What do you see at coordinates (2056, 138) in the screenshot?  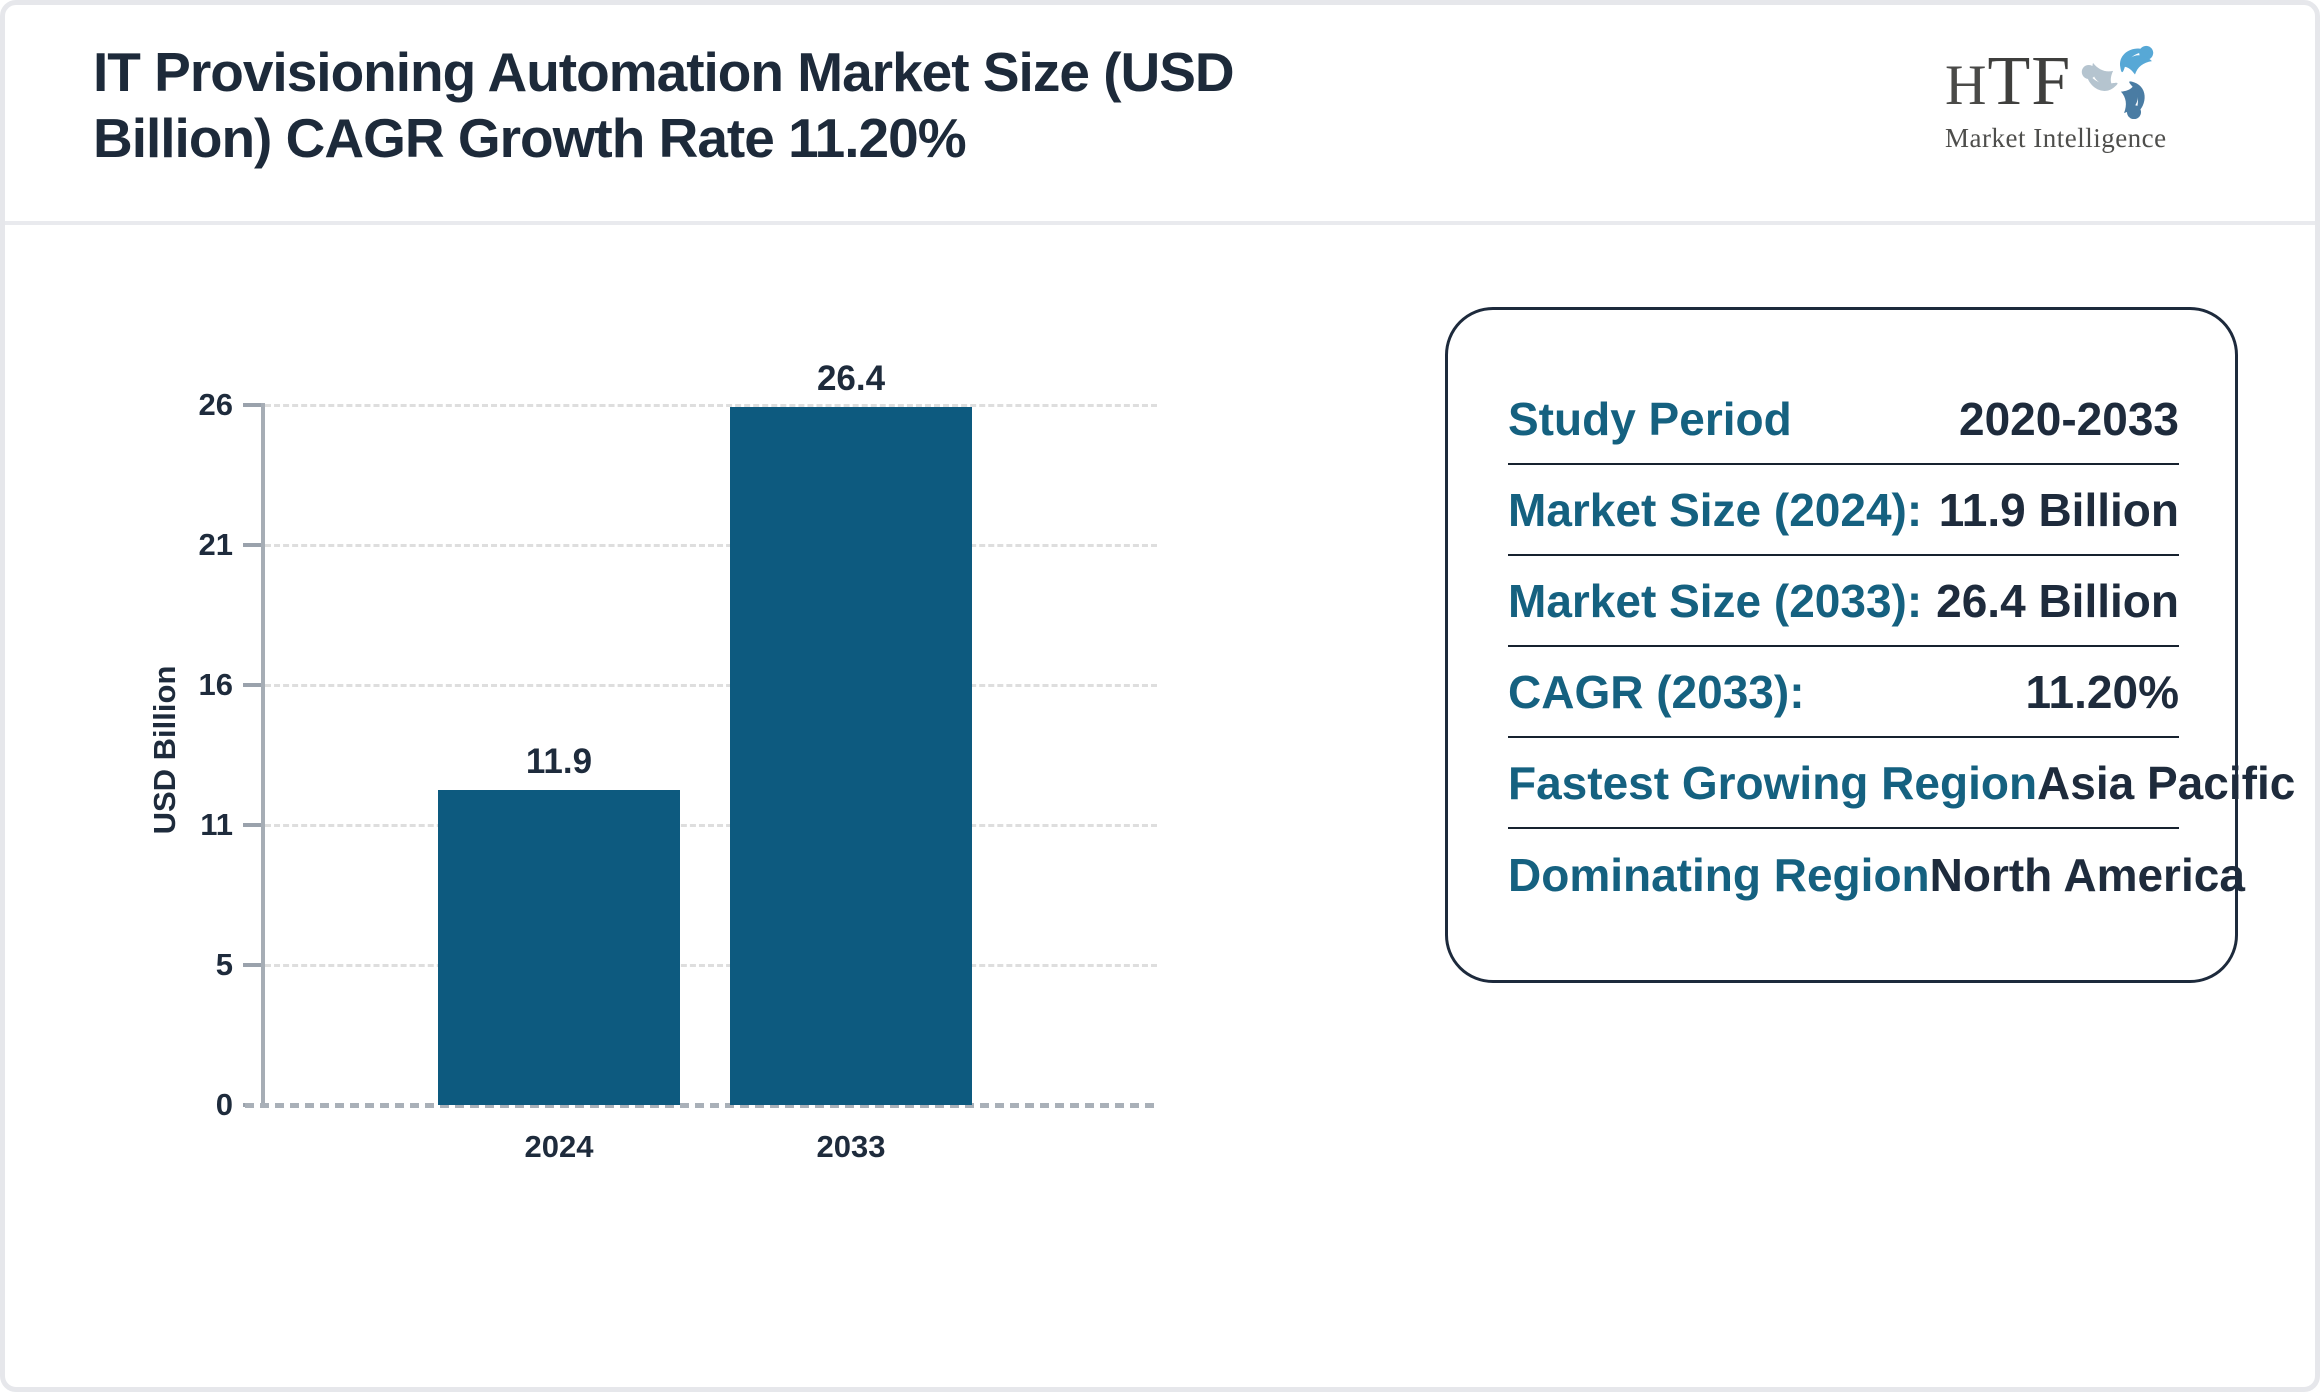 I see `htf-logo-tagline: Market Intelligence` at bounding box center [2056, 138].